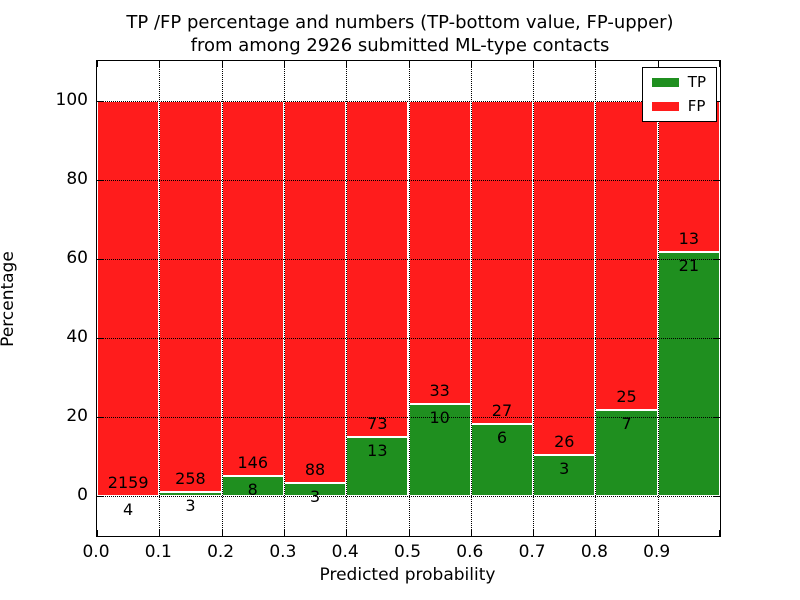 The height and width of the screenshot is (600, 800). Describe the element at coordinates (222, 298) in the screenshot. I see `gridline-x-0.2` at that location.